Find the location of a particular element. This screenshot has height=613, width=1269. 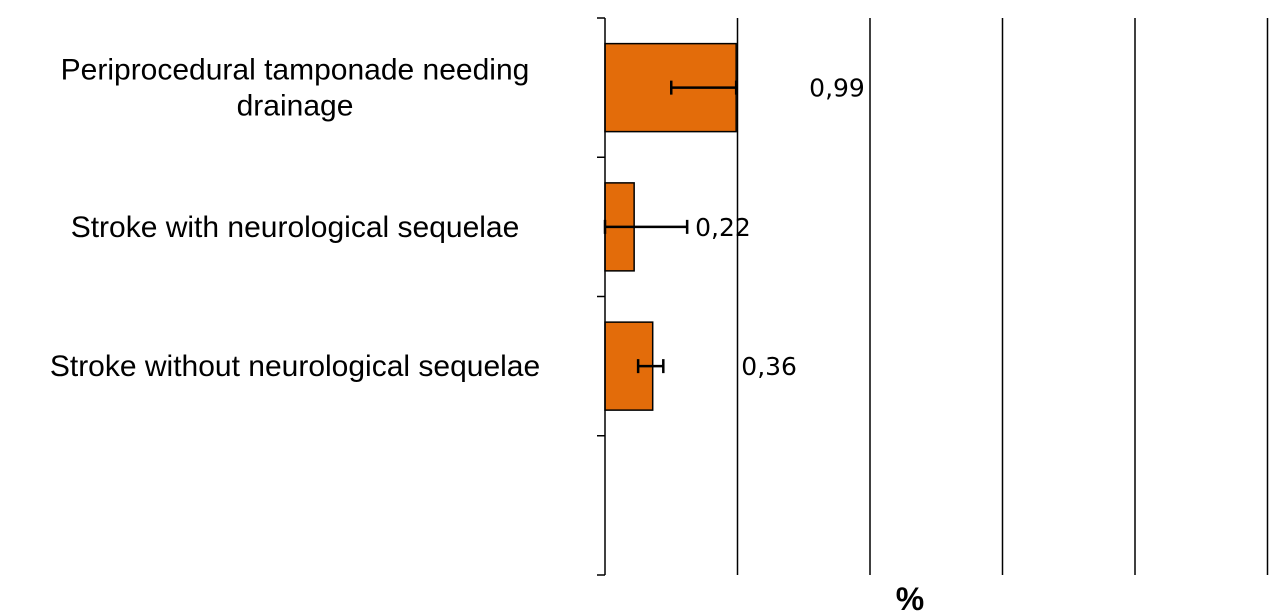

value-label-1: 0,99 is located at coordinates (837, 88).